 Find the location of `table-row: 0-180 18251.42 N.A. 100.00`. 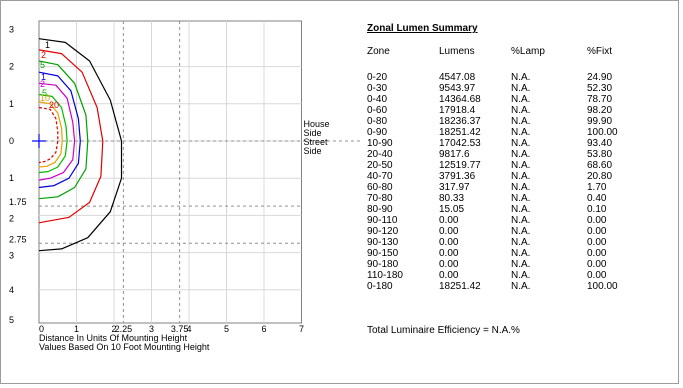

table-row: 0-180 18251.42 N.A. 100.00 is located at coordinates (497, 286).